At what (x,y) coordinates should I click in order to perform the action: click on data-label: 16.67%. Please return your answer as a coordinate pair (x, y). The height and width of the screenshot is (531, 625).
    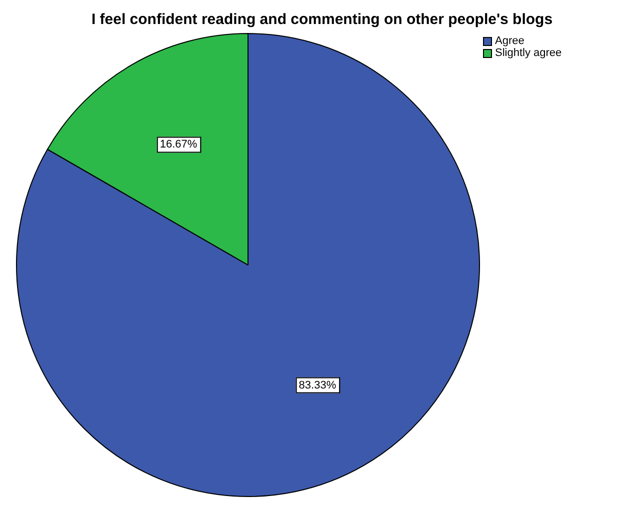
    Looking at the image, I should click on (179, 144).